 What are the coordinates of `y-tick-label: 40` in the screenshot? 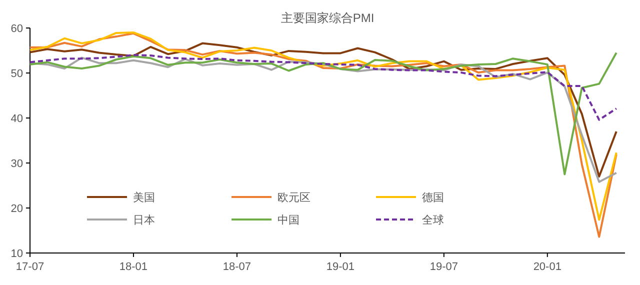 It's located at (16, 119).